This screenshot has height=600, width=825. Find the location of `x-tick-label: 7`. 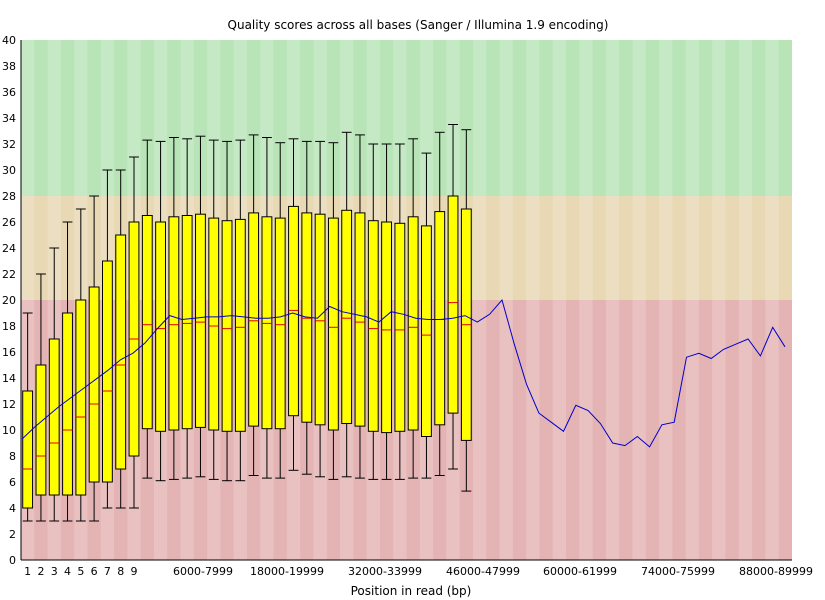

x-tick-label: 7 is located at coordinates (107, 571).